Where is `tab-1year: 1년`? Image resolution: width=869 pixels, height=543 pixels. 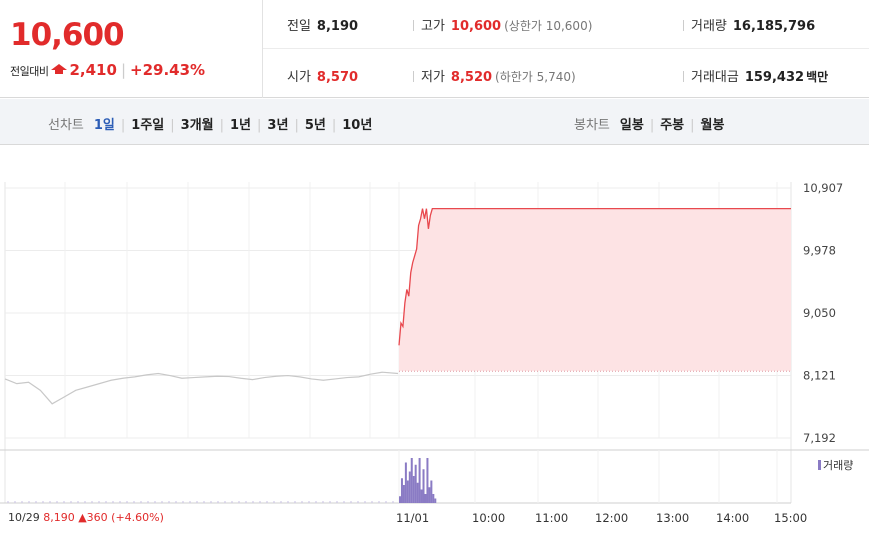 tab-1year: 1년 is located at coordinates (241, 125).